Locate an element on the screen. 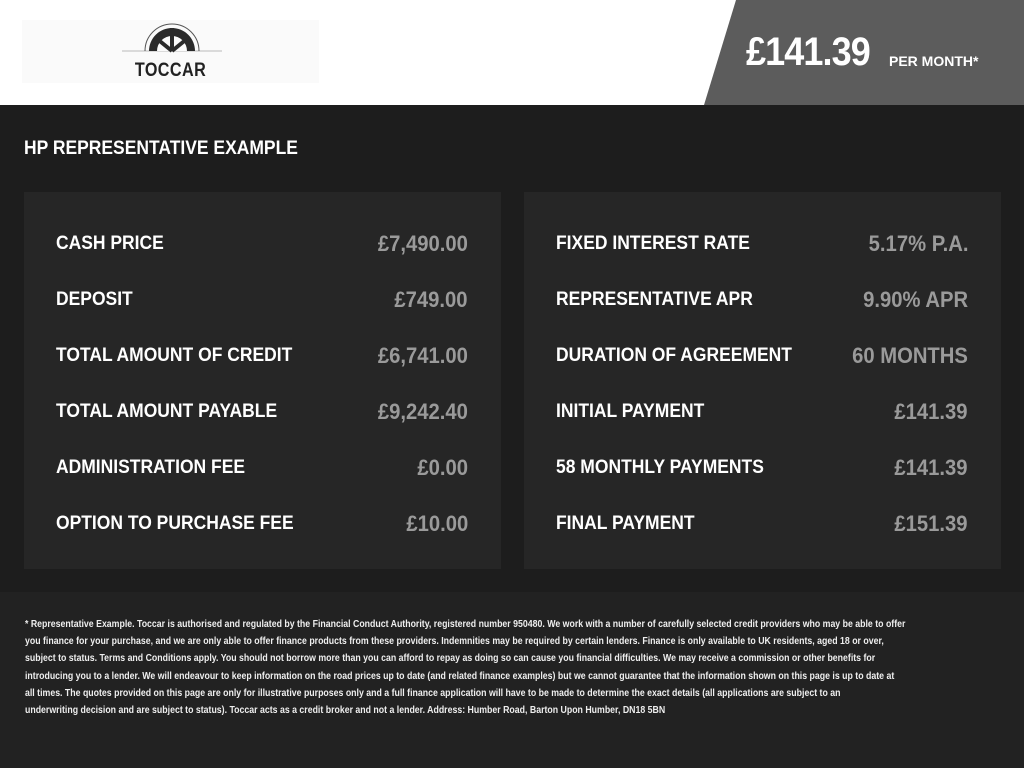  finance-row: FINAL PAYMENT £151.39 is located at coordinates (762, 524).